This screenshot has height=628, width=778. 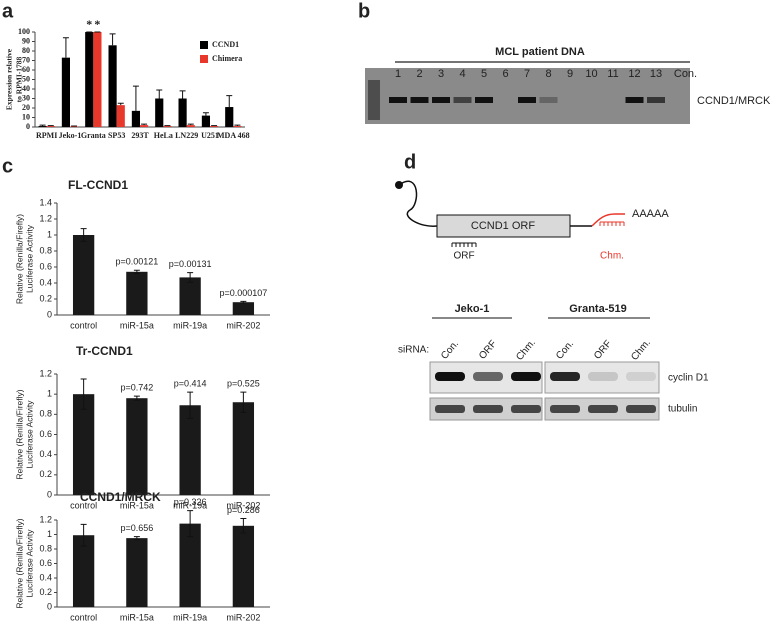 I want to click on lane-label: 7, so click(x=527, y=74).